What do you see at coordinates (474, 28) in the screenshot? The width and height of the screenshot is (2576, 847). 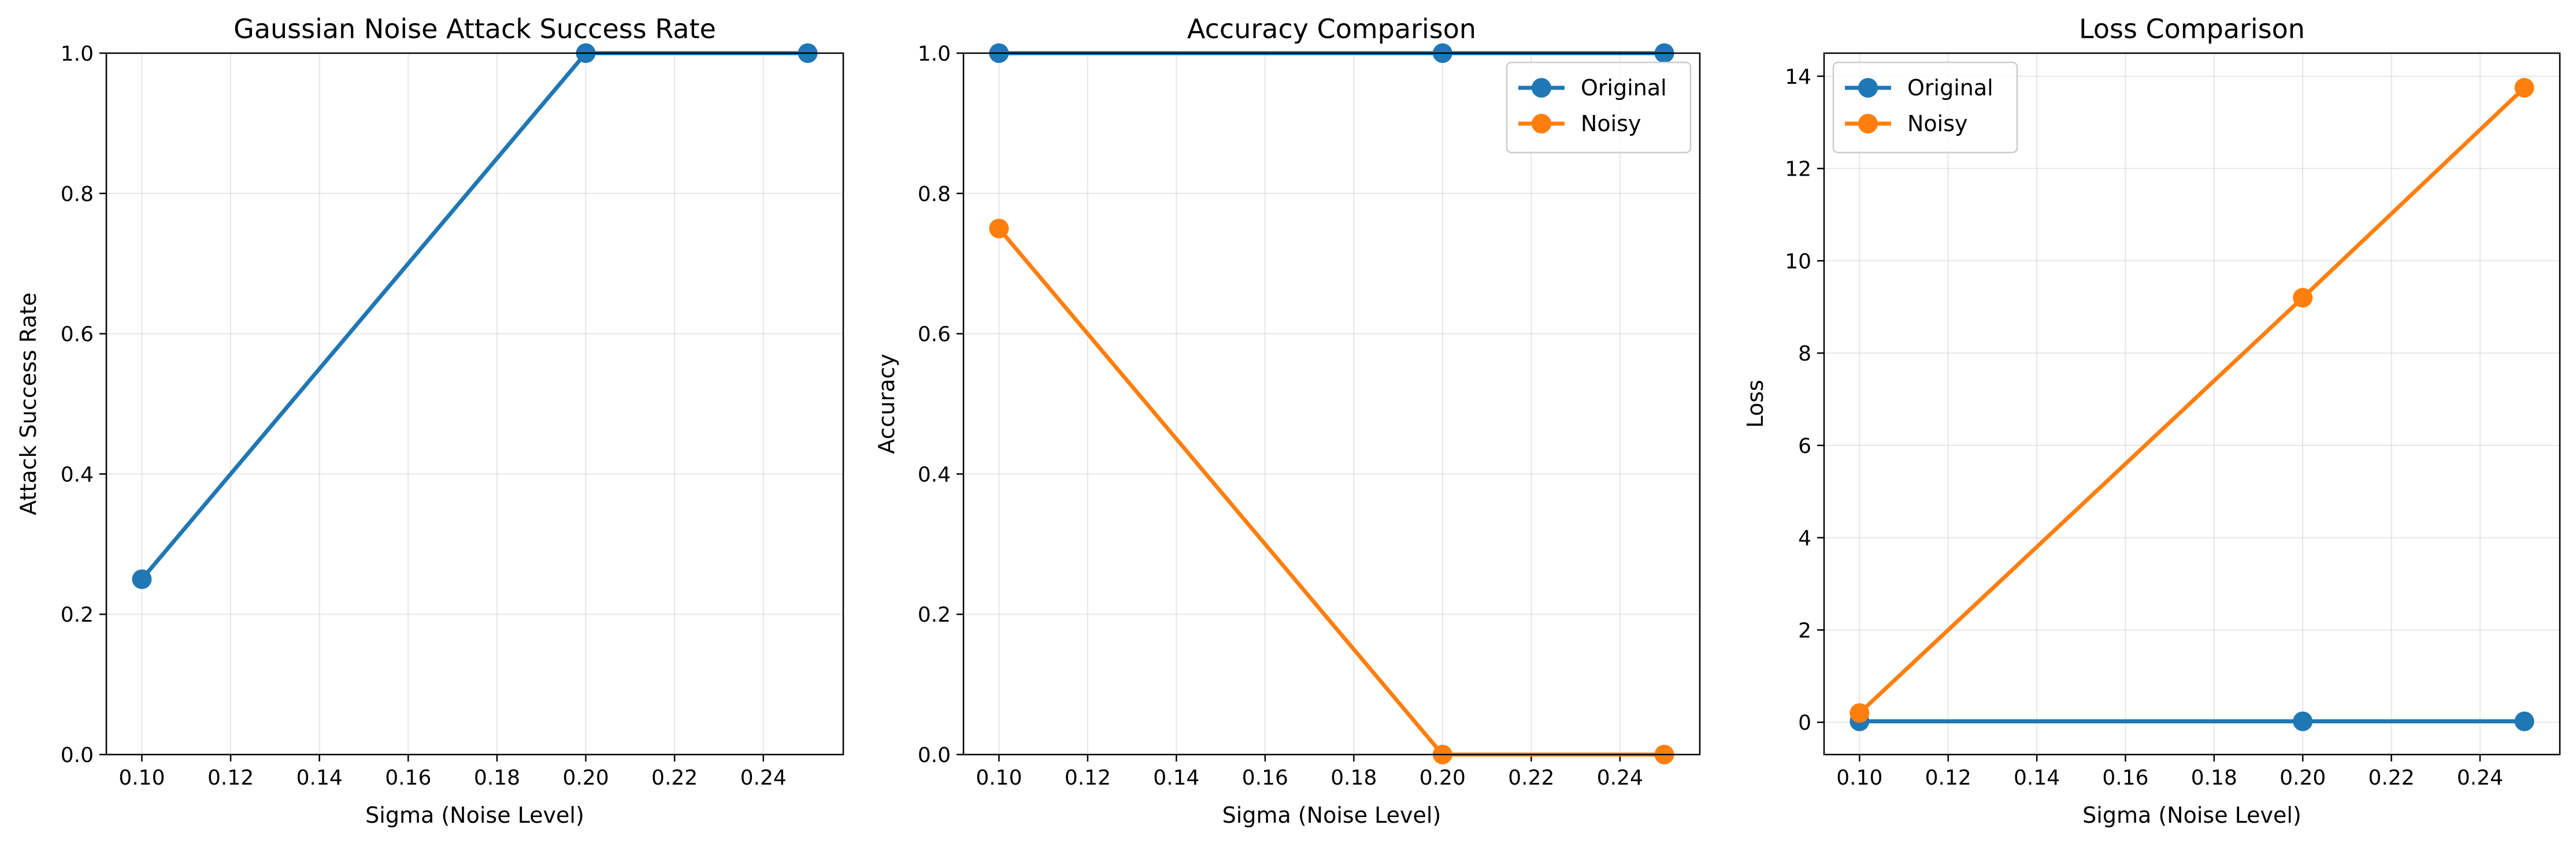 I see `chart-title: Gaussian Noise Attack Success Rate` at bounding box center [474, 28].